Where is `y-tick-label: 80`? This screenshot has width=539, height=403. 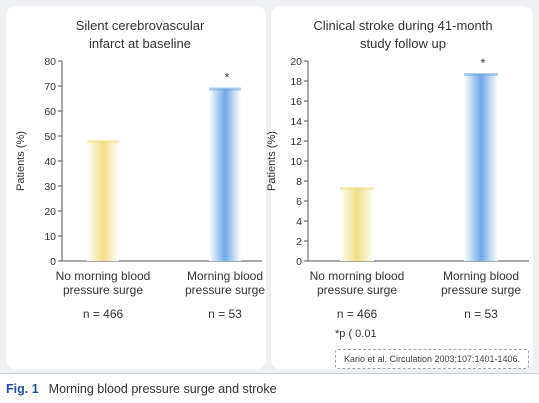
y-tick-label: 80 is located at coordinates (50, 62).